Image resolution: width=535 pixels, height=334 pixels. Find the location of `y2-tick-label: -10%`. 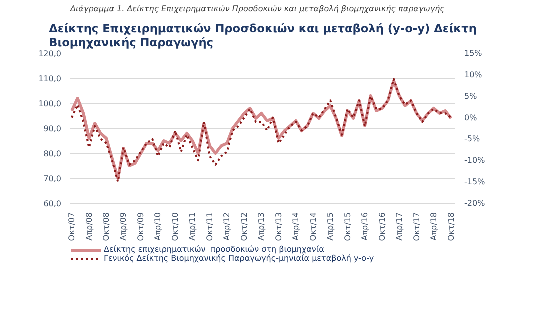

y2-tick-label: -10% is located at coordinates (475, 161).